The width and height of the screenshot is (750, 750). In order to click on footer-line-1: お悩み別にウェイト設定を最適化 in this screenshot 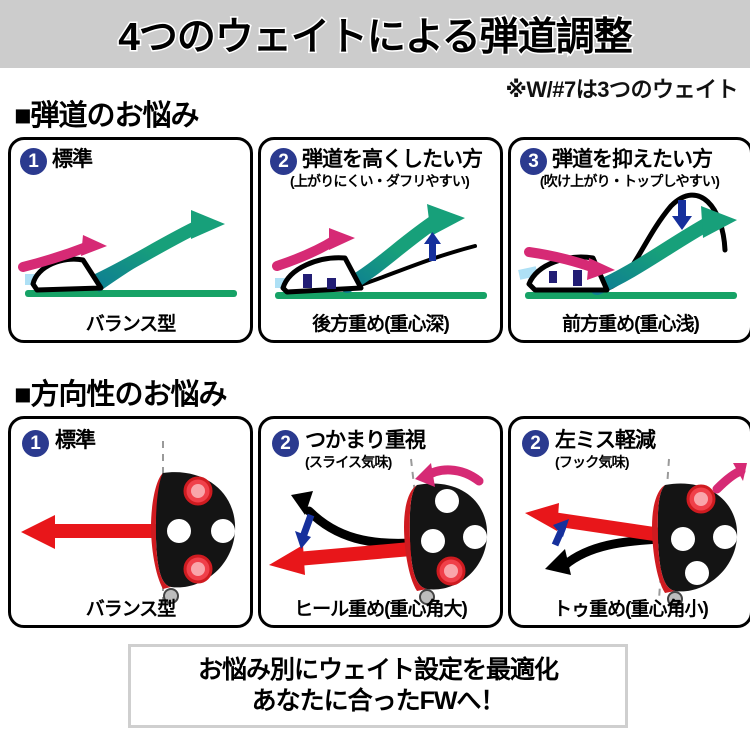, I will do `click(378, 669)`.